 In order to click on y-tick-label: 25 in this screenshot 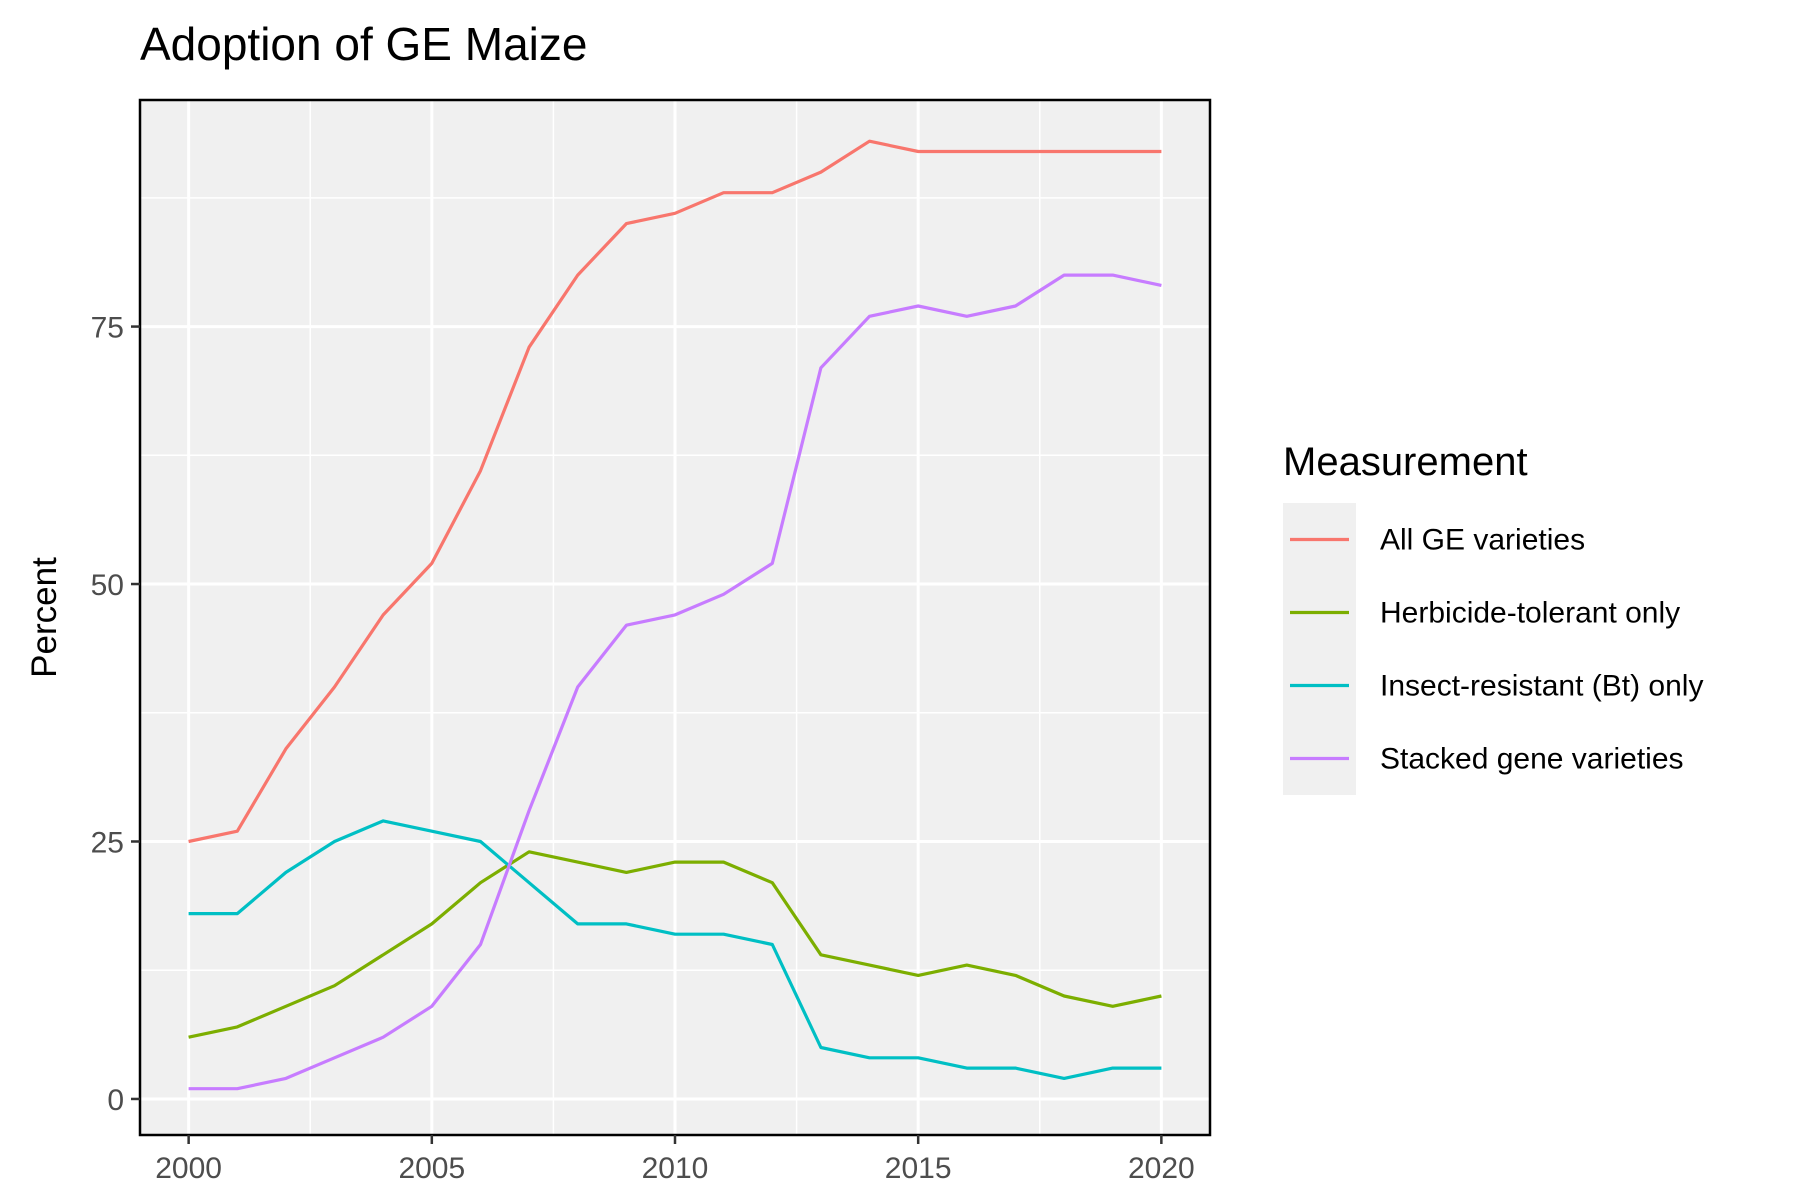, I will do `click(107, 842)`.